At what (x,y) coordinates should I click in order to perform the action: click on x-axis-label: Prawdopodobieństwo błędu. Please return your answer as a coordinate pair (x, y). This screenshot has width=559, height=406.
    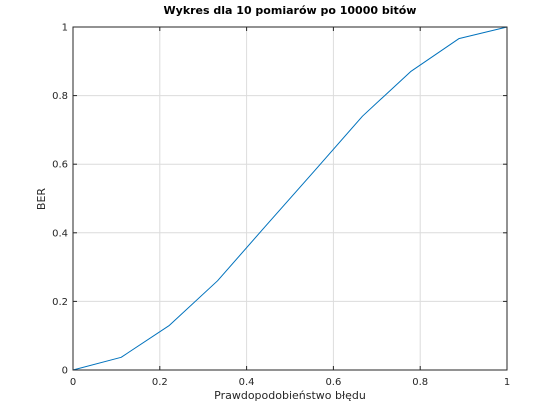
    Looking at the image, I should click on (290, 395).